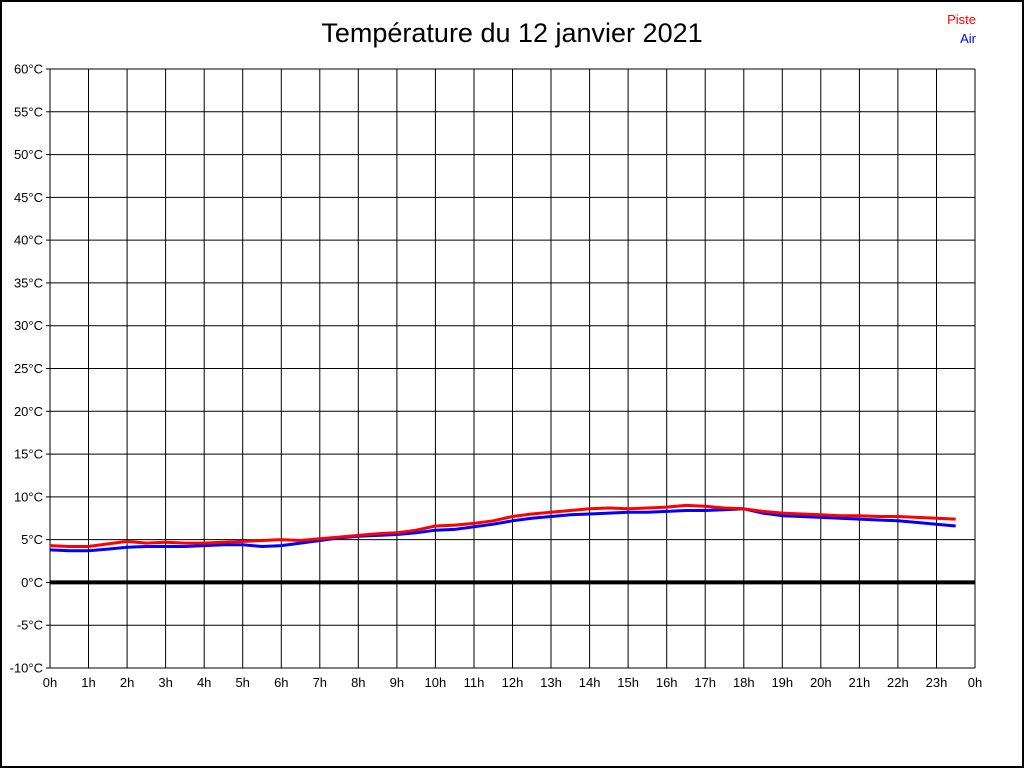 The height and width of the screenshot is (768, 1024). What do you see at coordinates (28, 154) in the screenshot?
I see `y-tick-label: 50°C` at bounding box center [28, 154].